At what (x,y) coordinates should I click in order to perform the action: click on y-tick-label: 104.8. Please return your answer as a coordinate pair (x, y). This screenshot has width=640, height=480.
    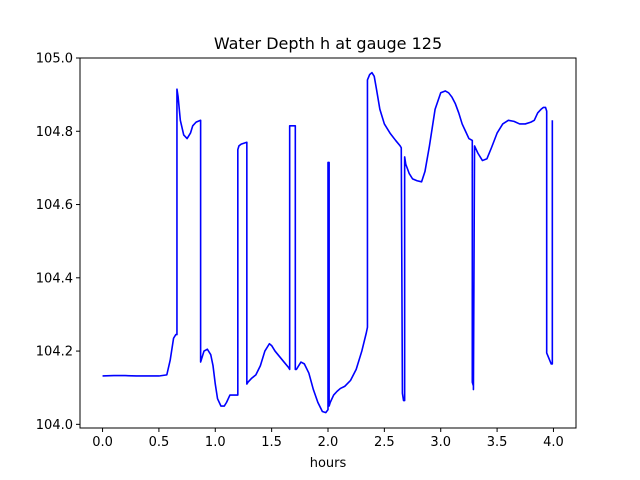
    Looking at the image, I should click on (54, 132).